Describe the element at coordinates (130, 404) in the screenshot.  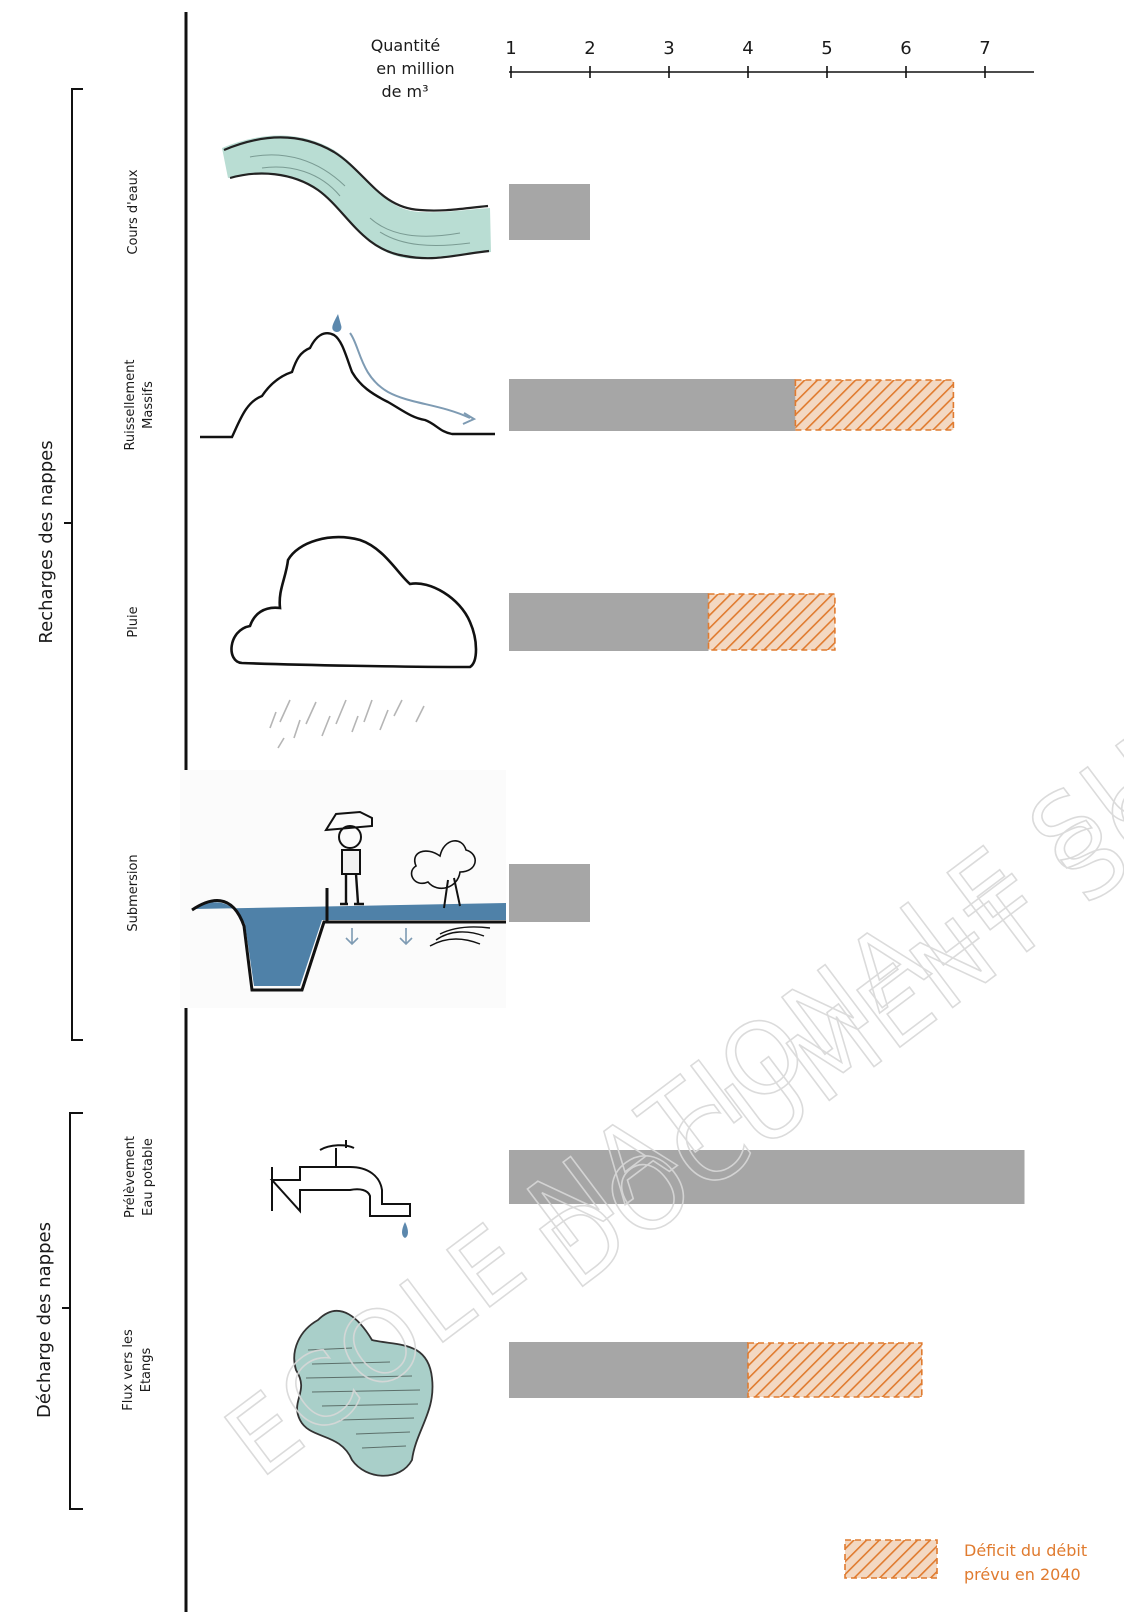
I see `category-label-line: Ruissellement` at that location.